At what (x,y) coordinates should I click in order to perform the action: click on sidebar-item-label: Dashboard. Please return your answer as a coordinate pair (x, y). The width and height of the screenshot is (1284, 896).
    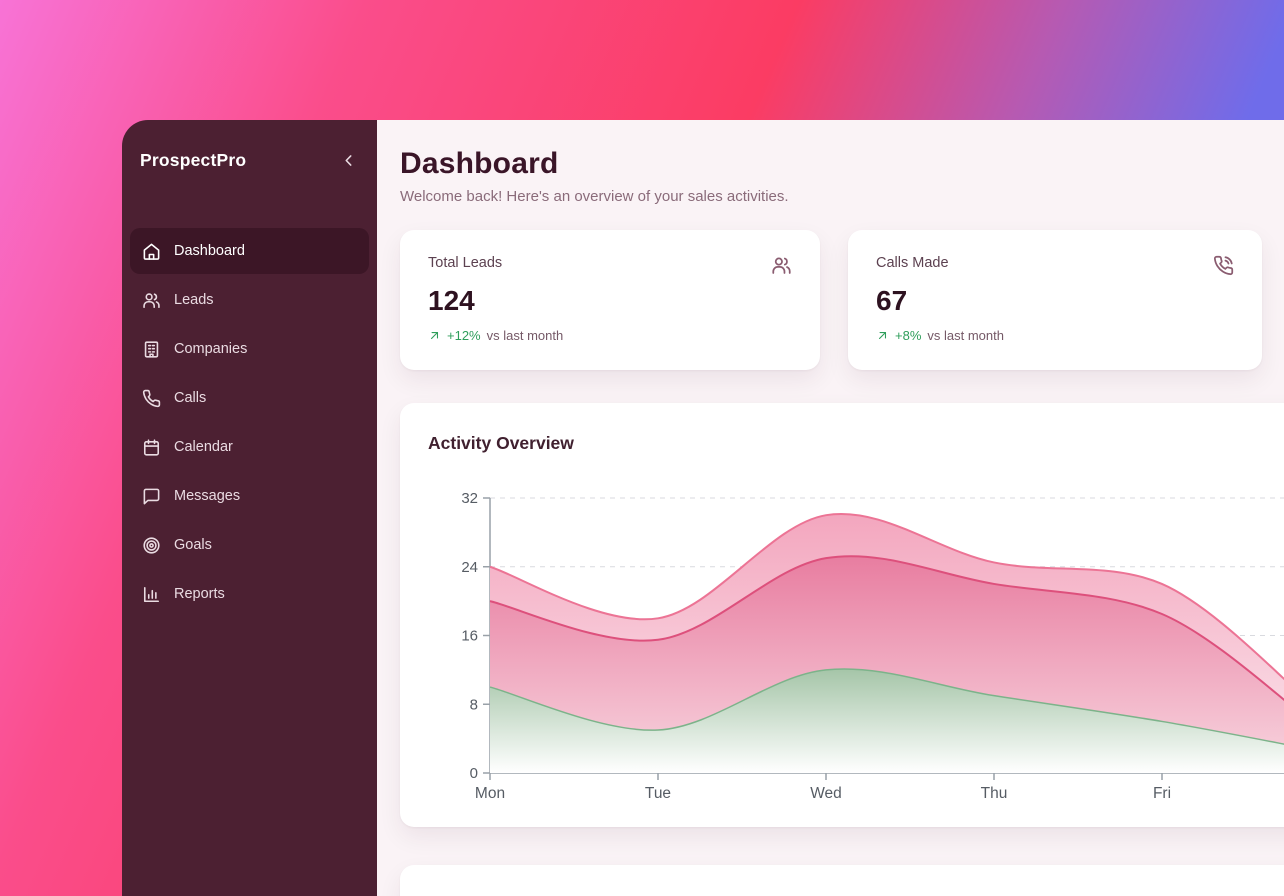
    Looking at the image, I should click on (209, 251).